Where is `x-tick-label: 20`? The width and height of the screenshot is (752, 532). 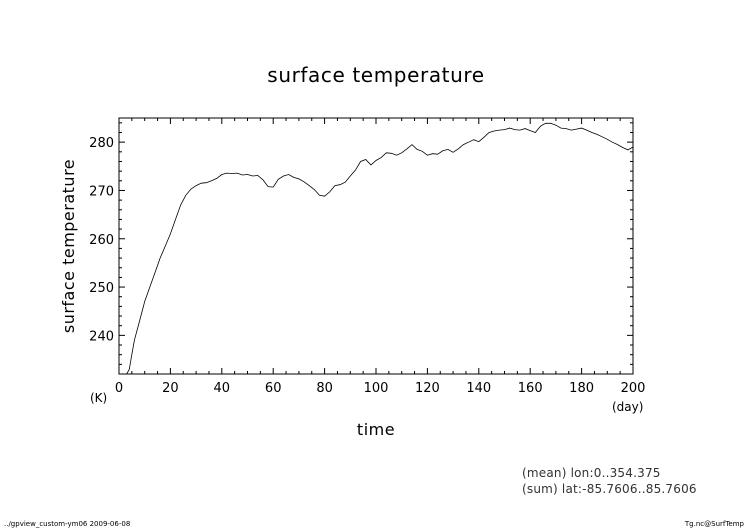
x-tick-label: 20 is located at coordinates (170, 388).